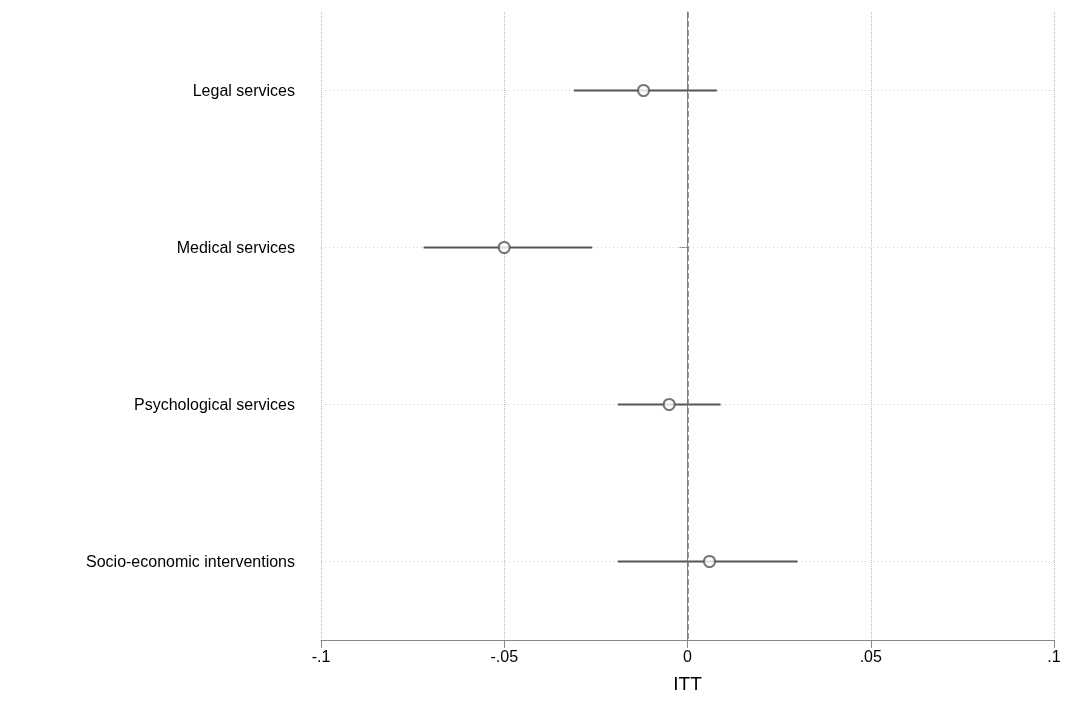  I want to click on x-tick-label: -.05, so click(504, 656).